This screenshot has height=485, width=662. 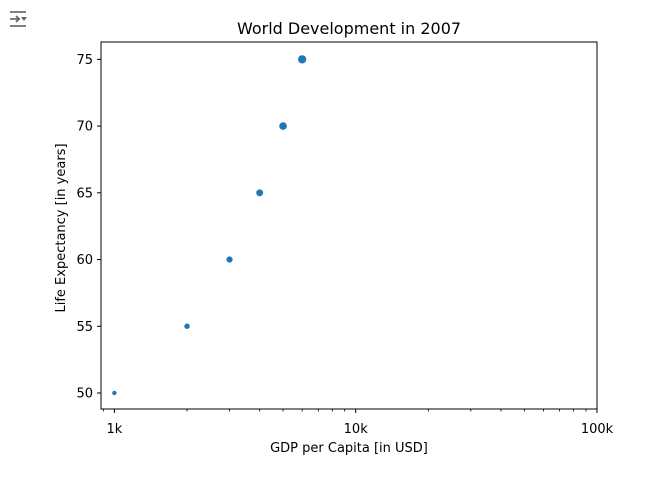 I want to click on x-axis: 1k 10k 100k, so click(x=358, y=423).